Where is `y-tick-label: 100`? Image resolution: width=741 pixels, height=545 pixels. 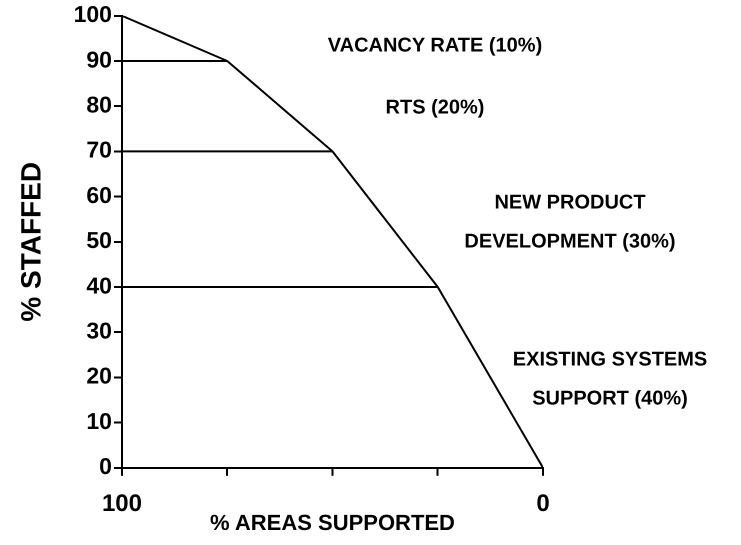
y-tick-label: 100 is located at coordinates (93, 14).